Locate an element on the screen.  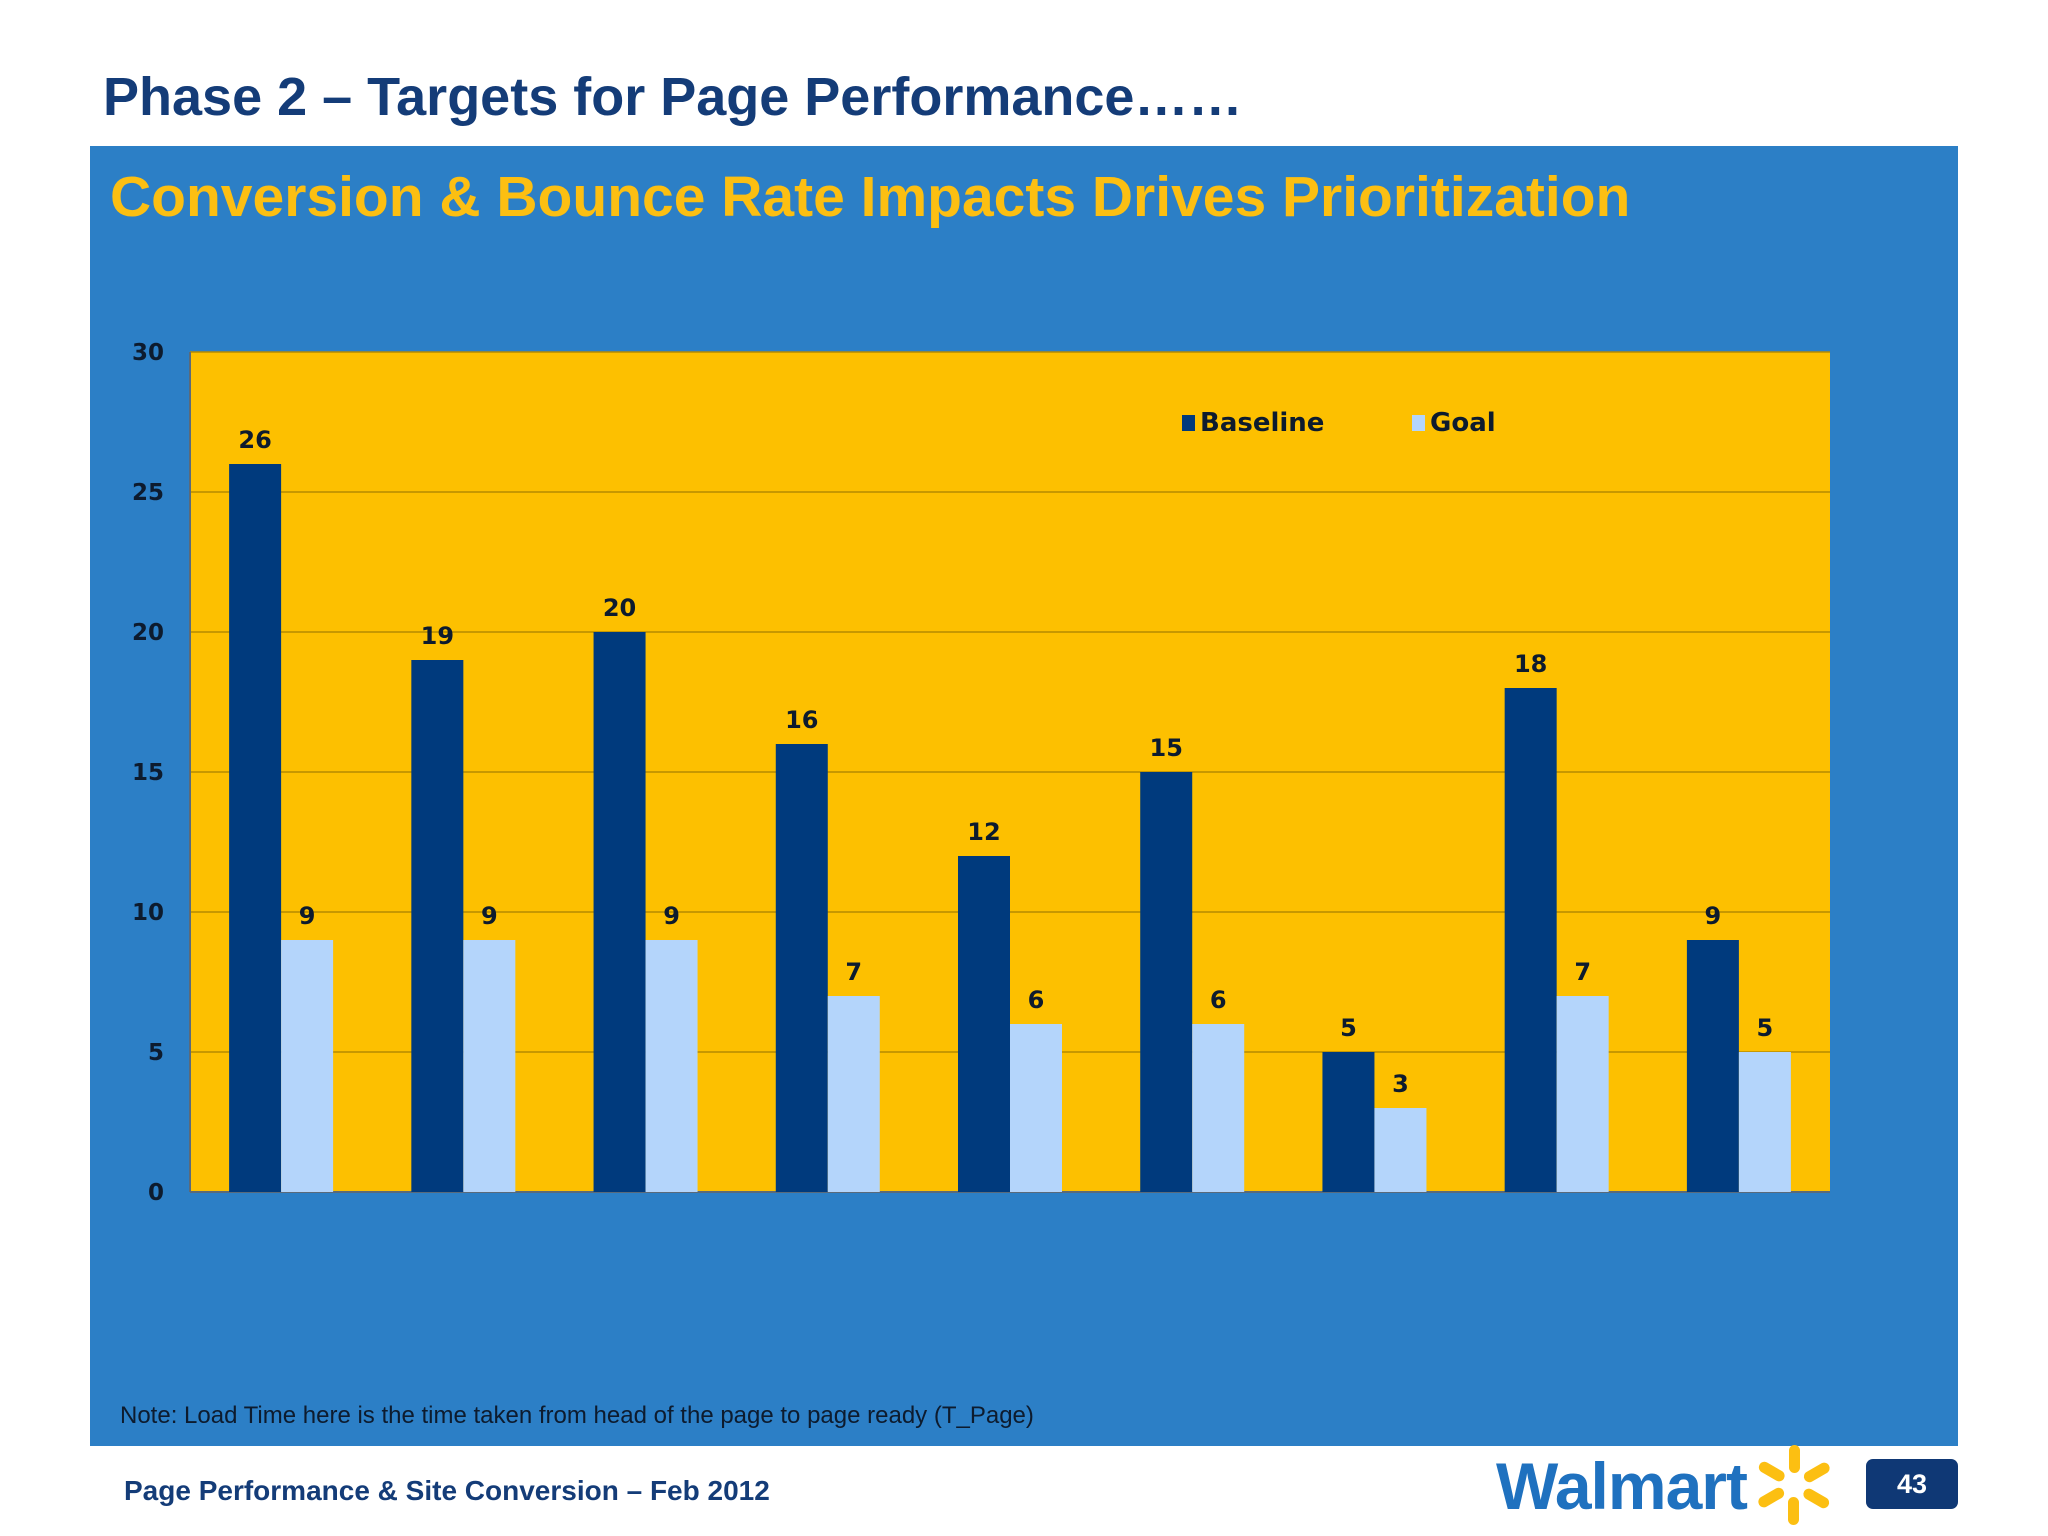
y-tick-label: 15 is located at coordinates (148, 773).